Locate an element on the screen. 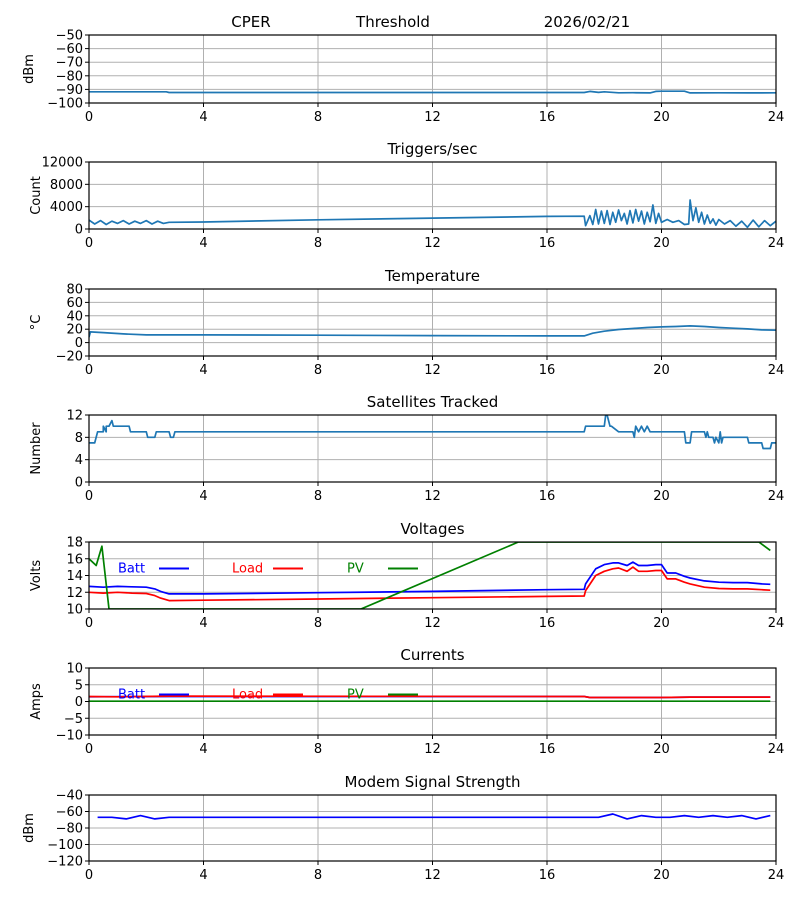 This screenshot has height=900, width=800. y-tick-label: −90 is located at coordinates (69, 90).